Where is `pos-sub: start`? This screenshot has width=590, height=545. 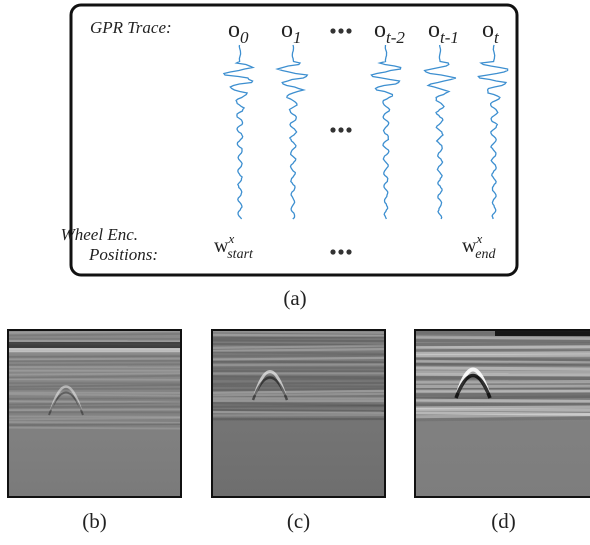
pos-sub: start is located at coordinates (240, 254).